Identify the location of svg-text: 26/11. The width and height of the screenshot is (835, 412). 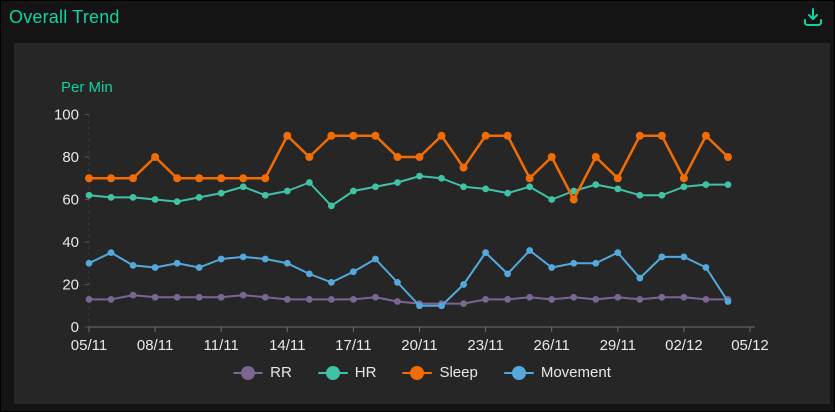
(551, 345).